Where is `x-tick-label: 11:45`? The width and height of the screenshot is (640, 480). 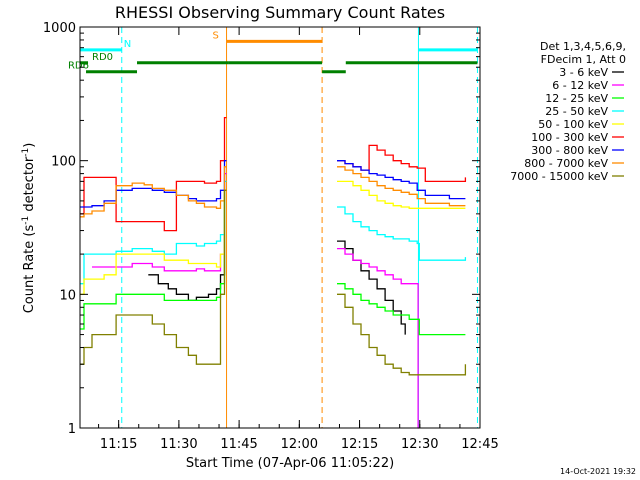
x-tick-label: 11:45 is located at coordinates (238, 444).